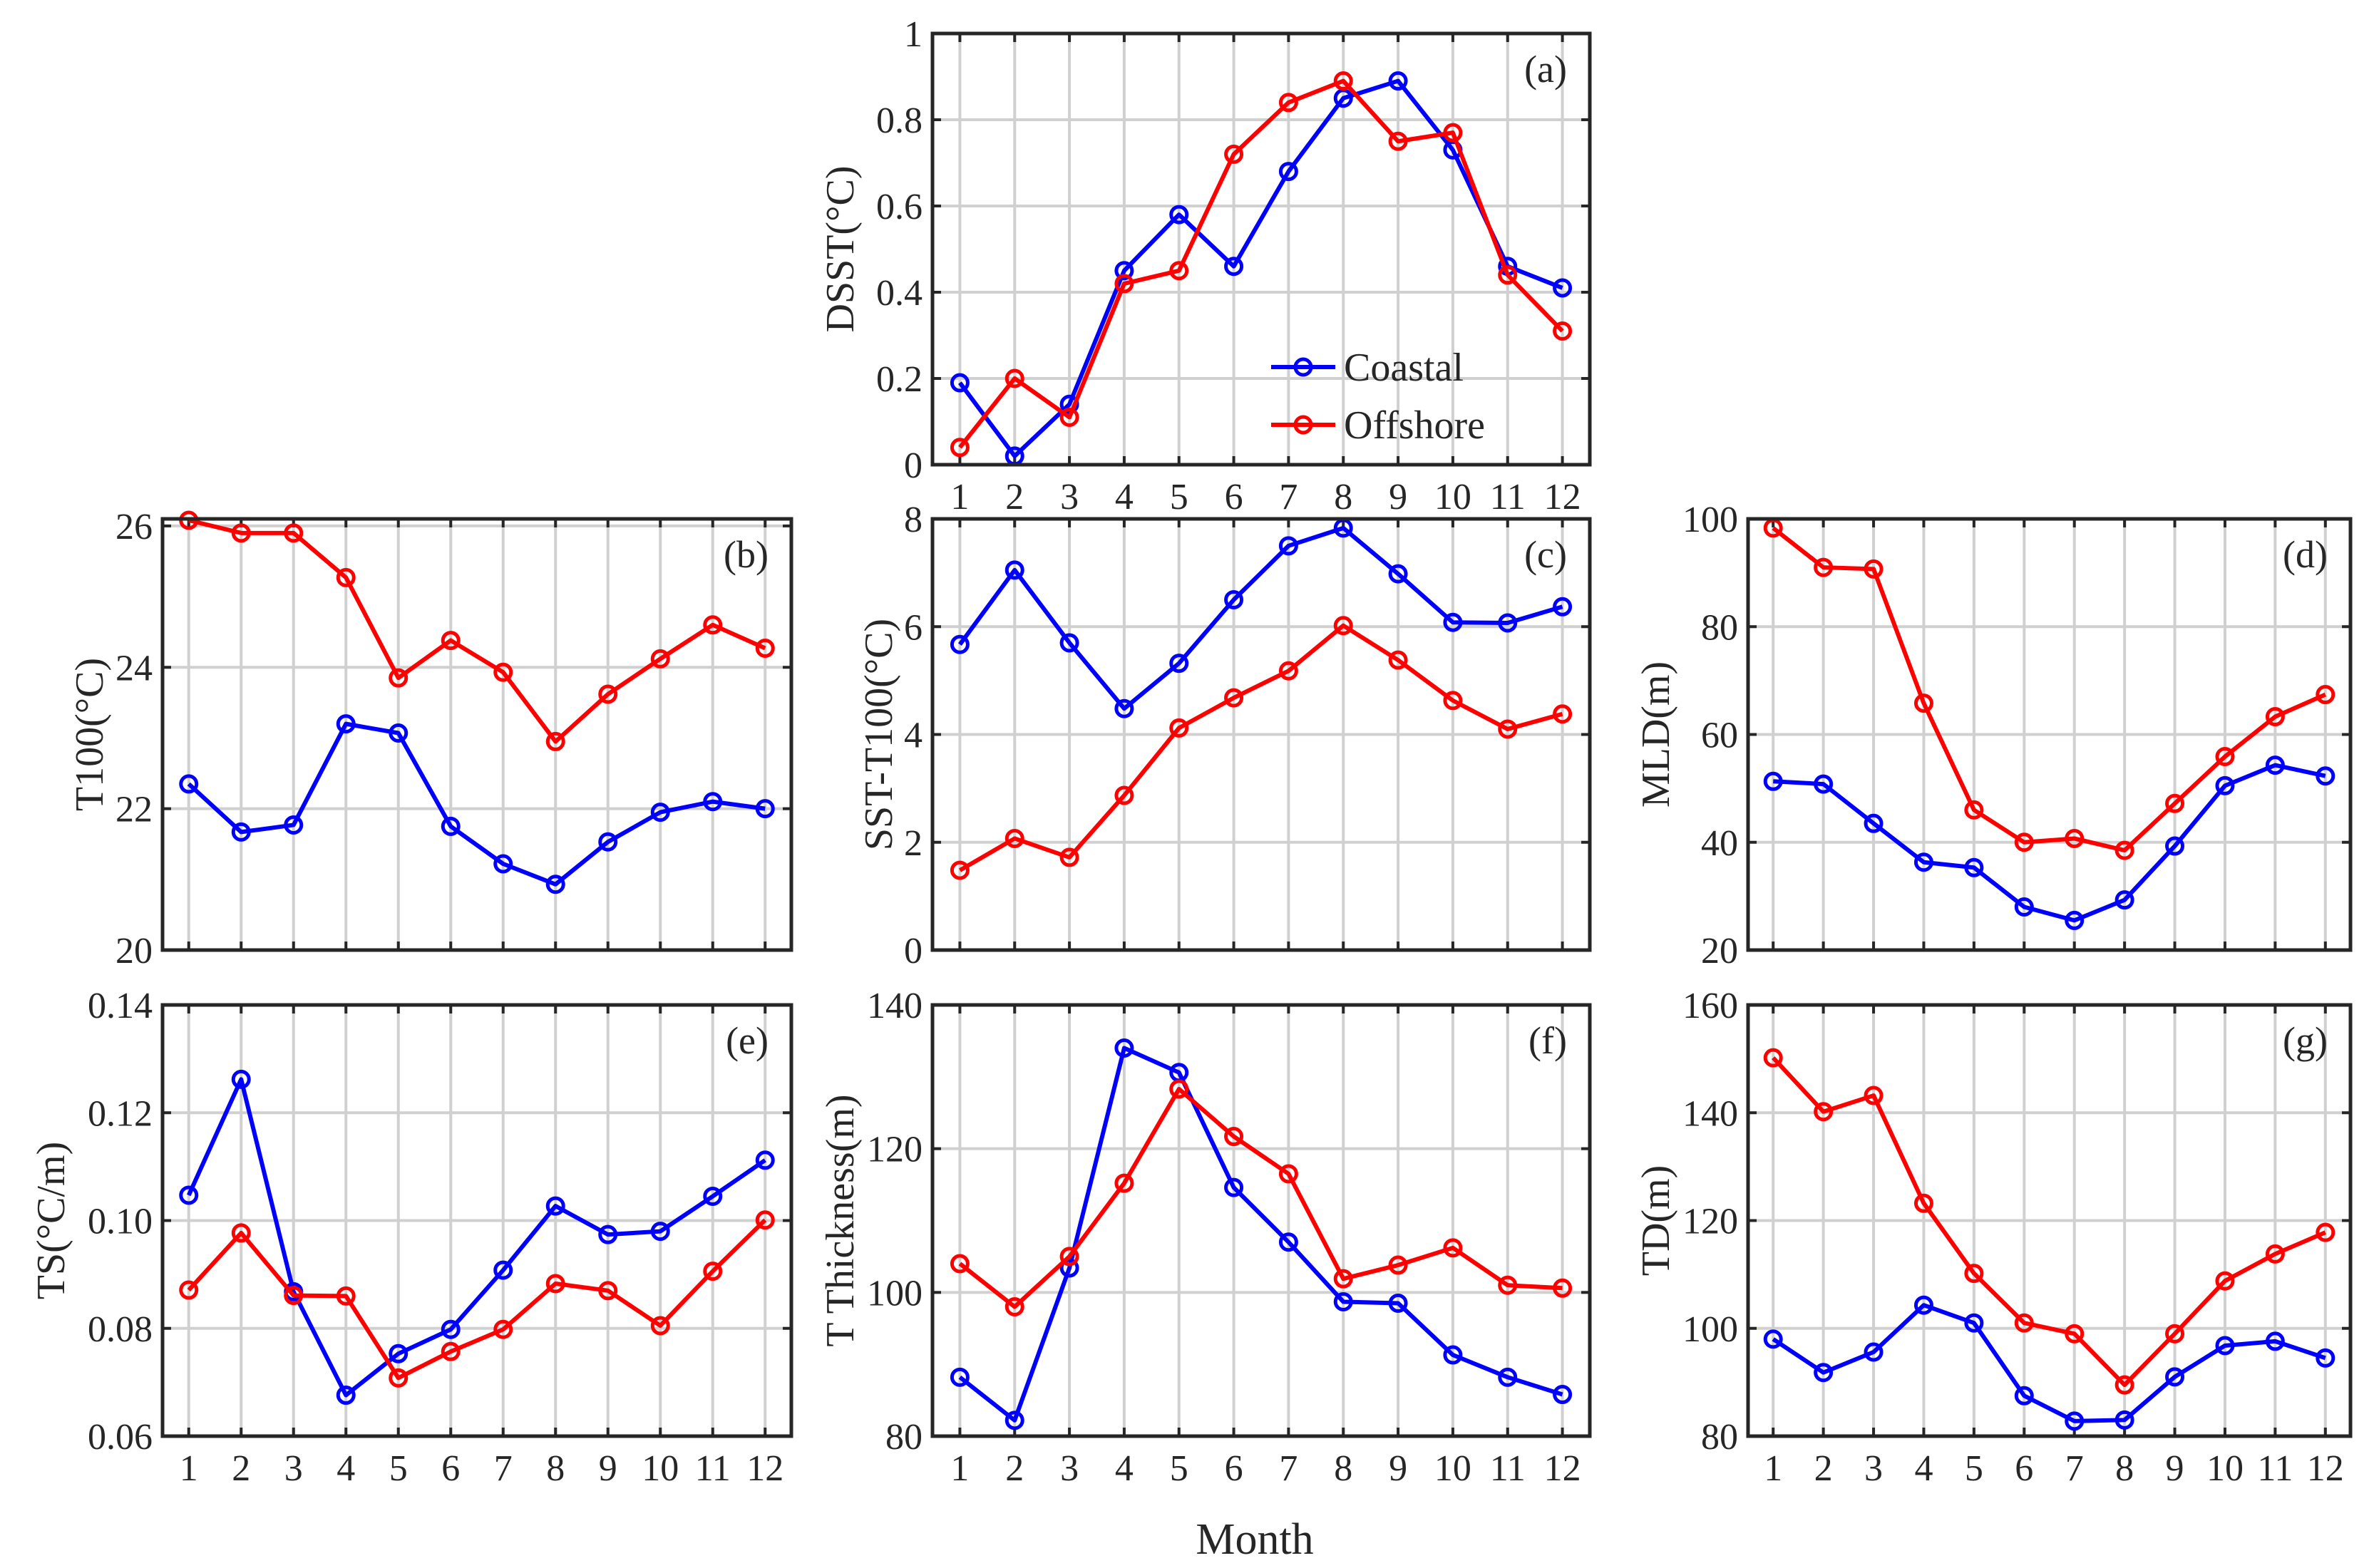 The image size is (2374, 1568). I want to click on legend-marker-coastal, so click(1303, 367).